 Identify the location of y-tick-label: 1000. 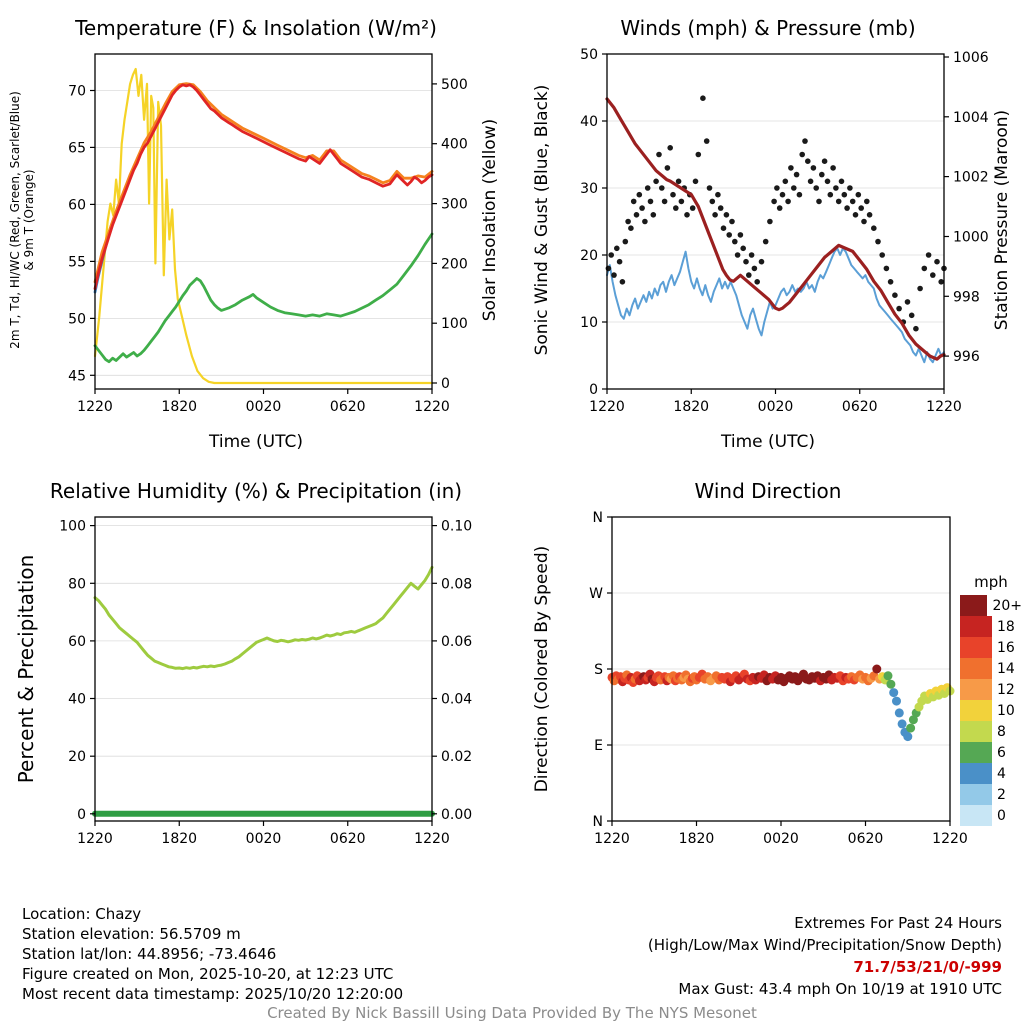
(971, 238).